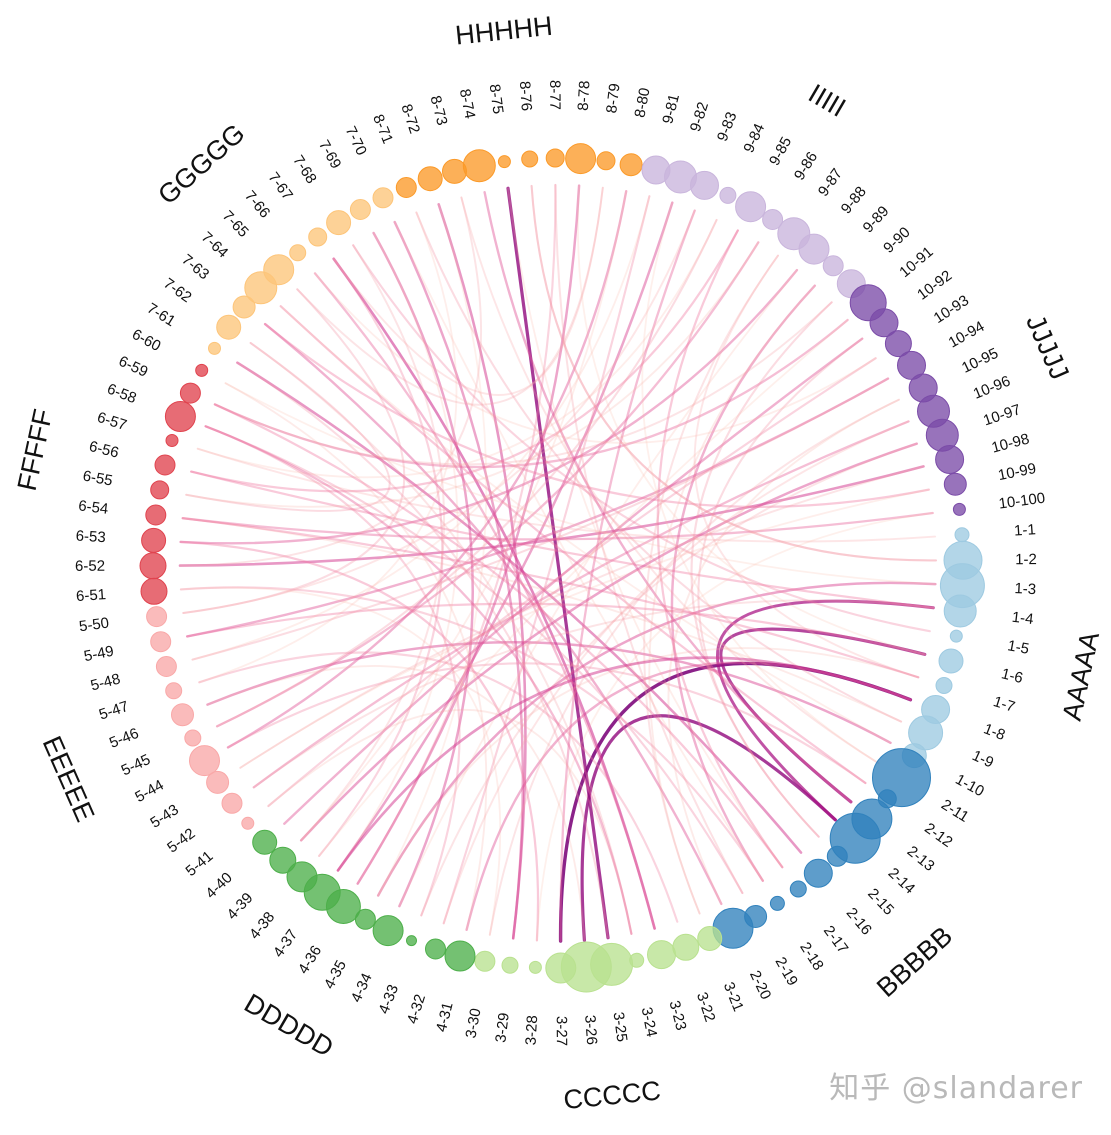  I want to click on node-label-7-63: 7-63, so click(195, 267).